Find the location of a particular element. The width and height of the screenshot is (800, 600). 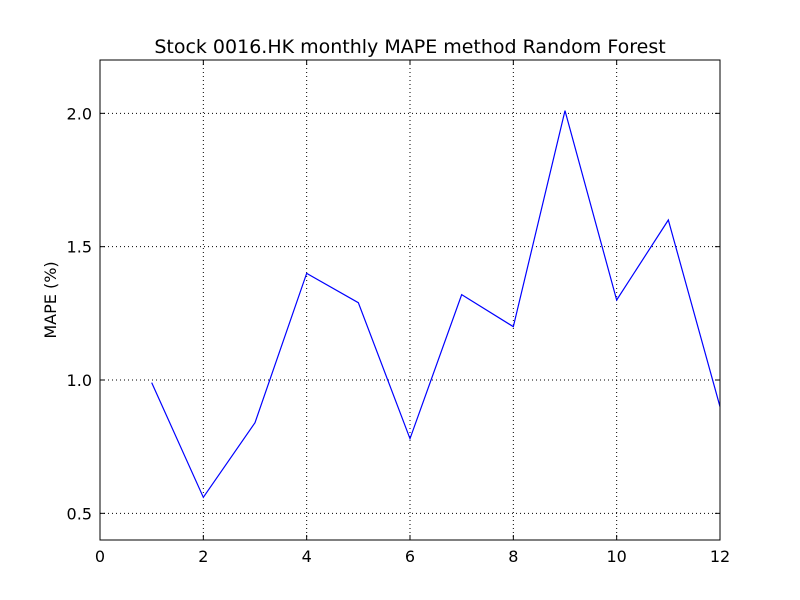

y-tick-label: 1.0 is located at coordinates (79, 380).